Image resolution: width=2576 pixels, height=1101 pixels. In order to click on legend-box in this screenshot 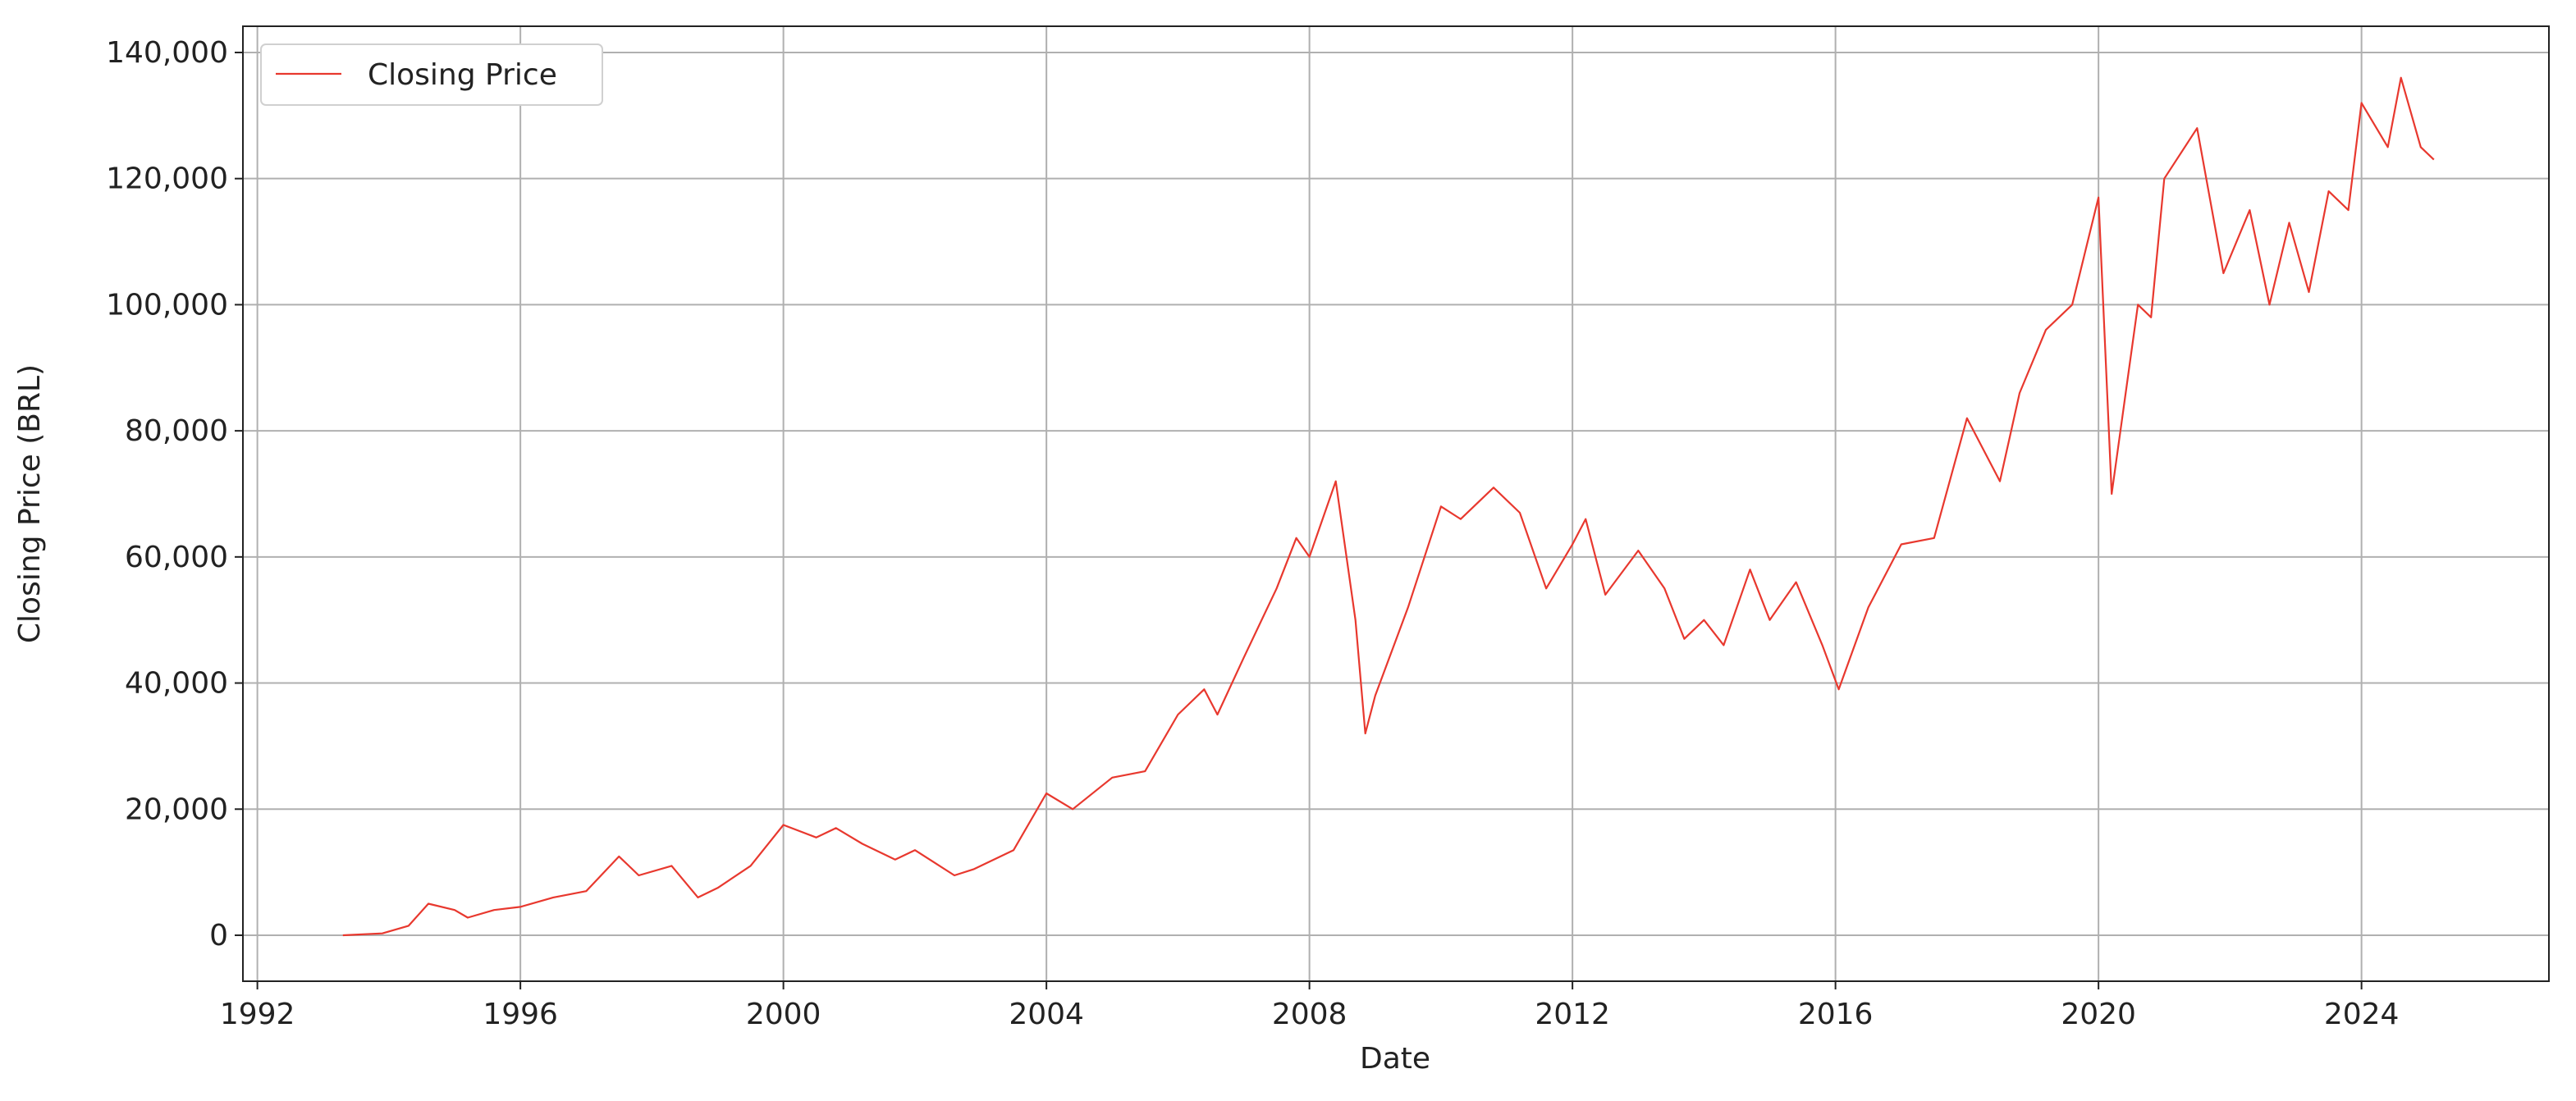, I will do `click(431, 74)`.